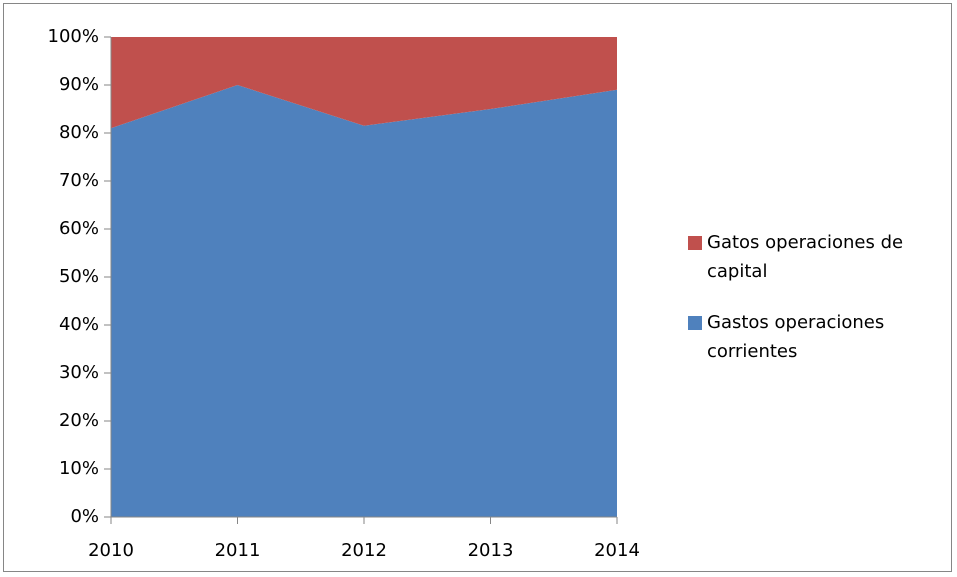 The image size is (957, 577). I want to click on y-tick-label: 70%, so click(79, 180).